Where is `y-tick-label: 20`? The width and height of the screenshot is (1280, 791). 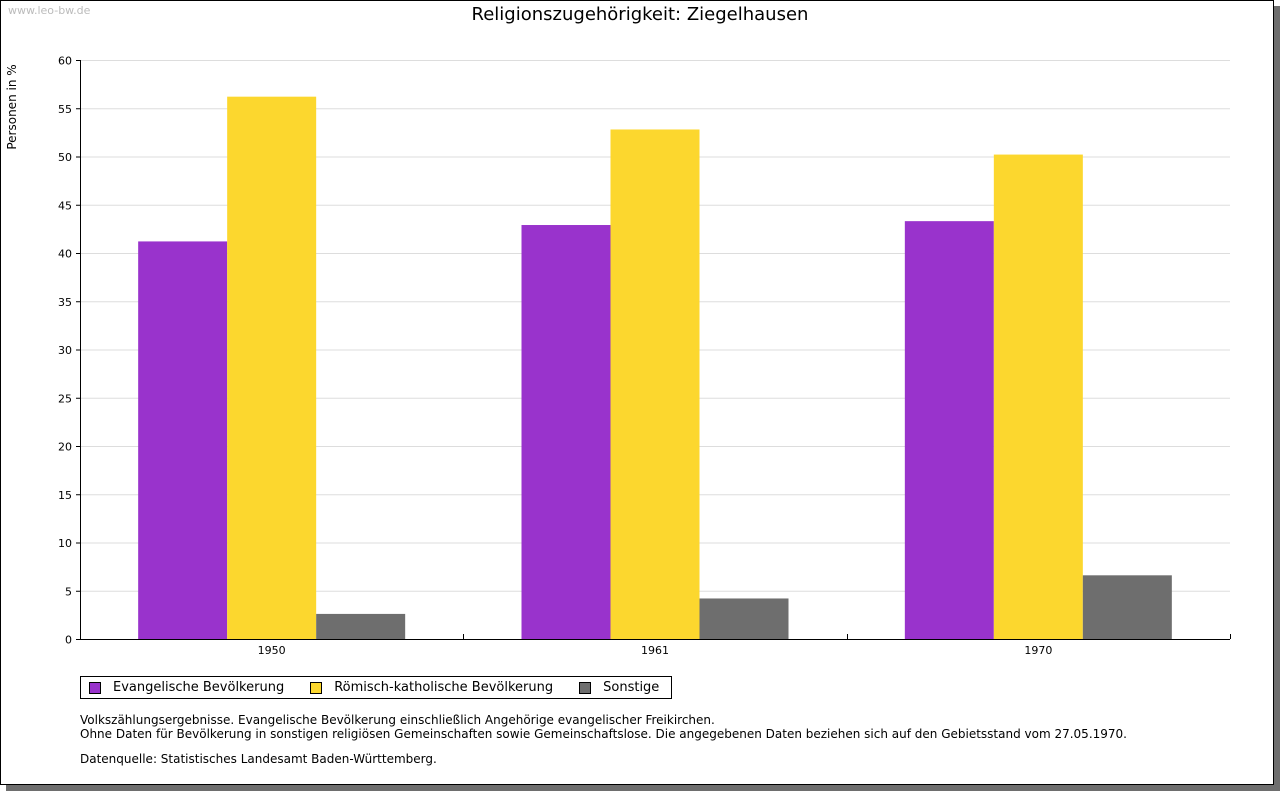 y-tick-label: 20 is located at coordinates (65, 447).